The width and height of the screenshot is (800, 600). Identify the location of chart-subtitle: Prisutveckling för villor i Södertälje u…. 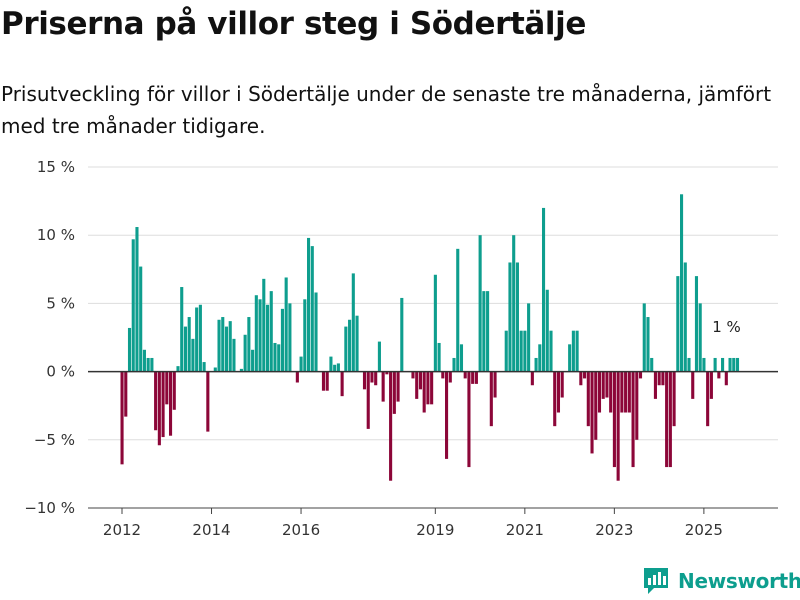
(386, 110).